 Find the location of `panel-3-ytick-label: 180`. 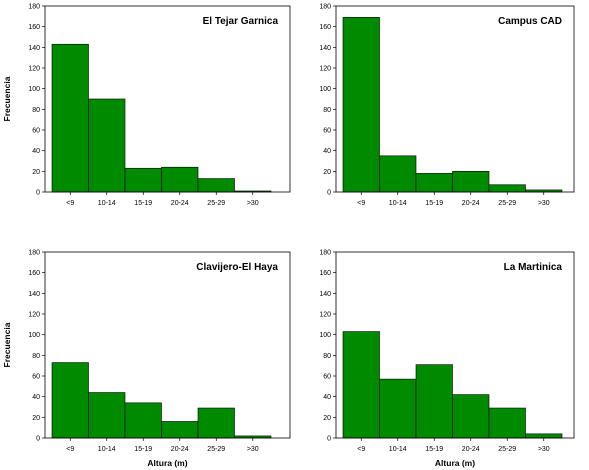

panel-3-ytick-label: 180 is located at coordinates (34, 253).